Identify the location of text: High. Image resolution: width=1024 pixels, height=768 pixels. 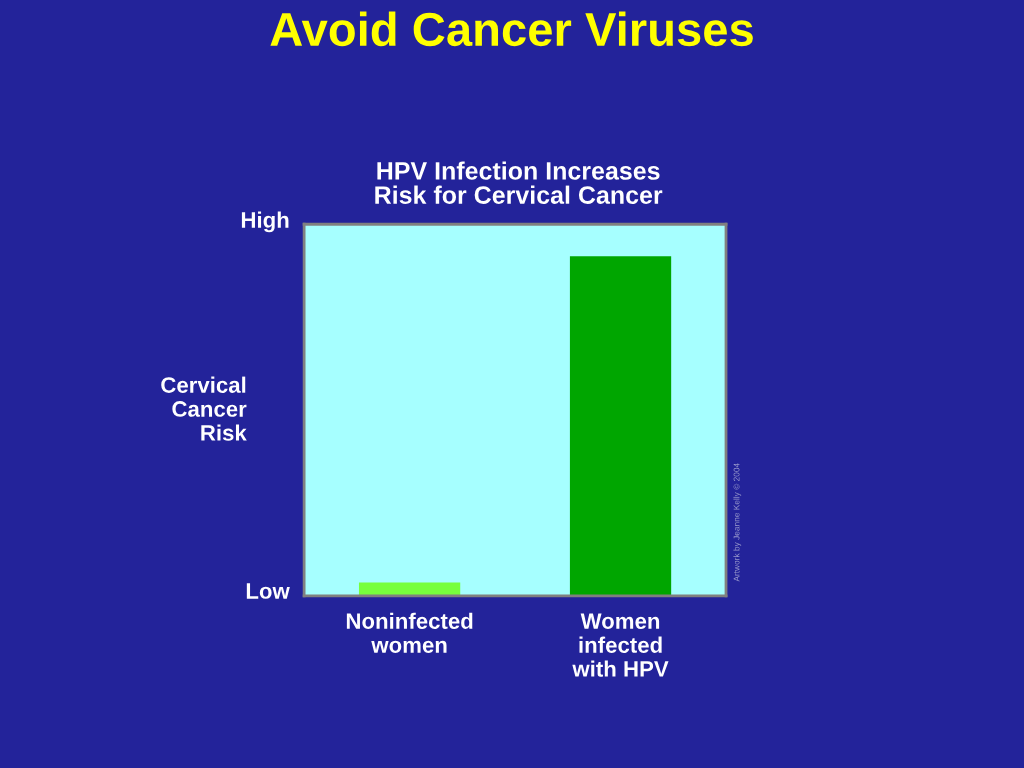
(265, 222).